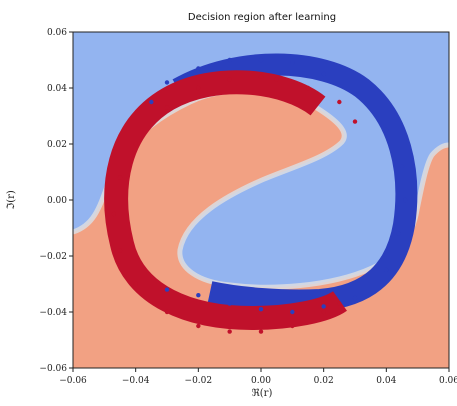  Describe the element at coordinates (53, 313) in the screenshot. I see `y-tick-label: −0.04` at that location.